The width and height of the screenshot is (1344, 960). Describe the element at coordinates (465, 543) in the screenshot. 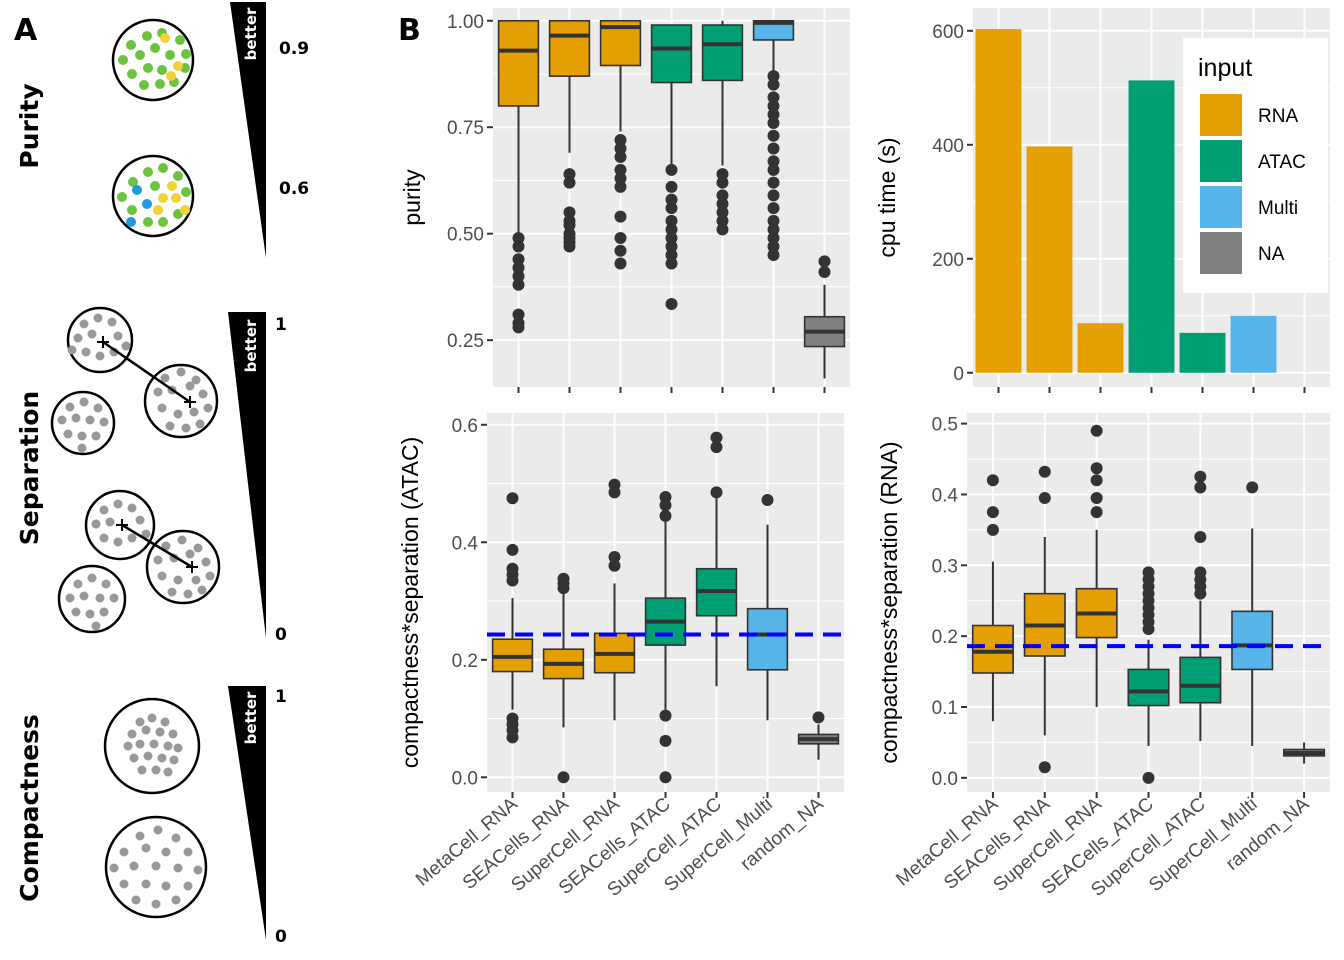

I see `atac_sep-y-tick-label: 0.4` at that location.